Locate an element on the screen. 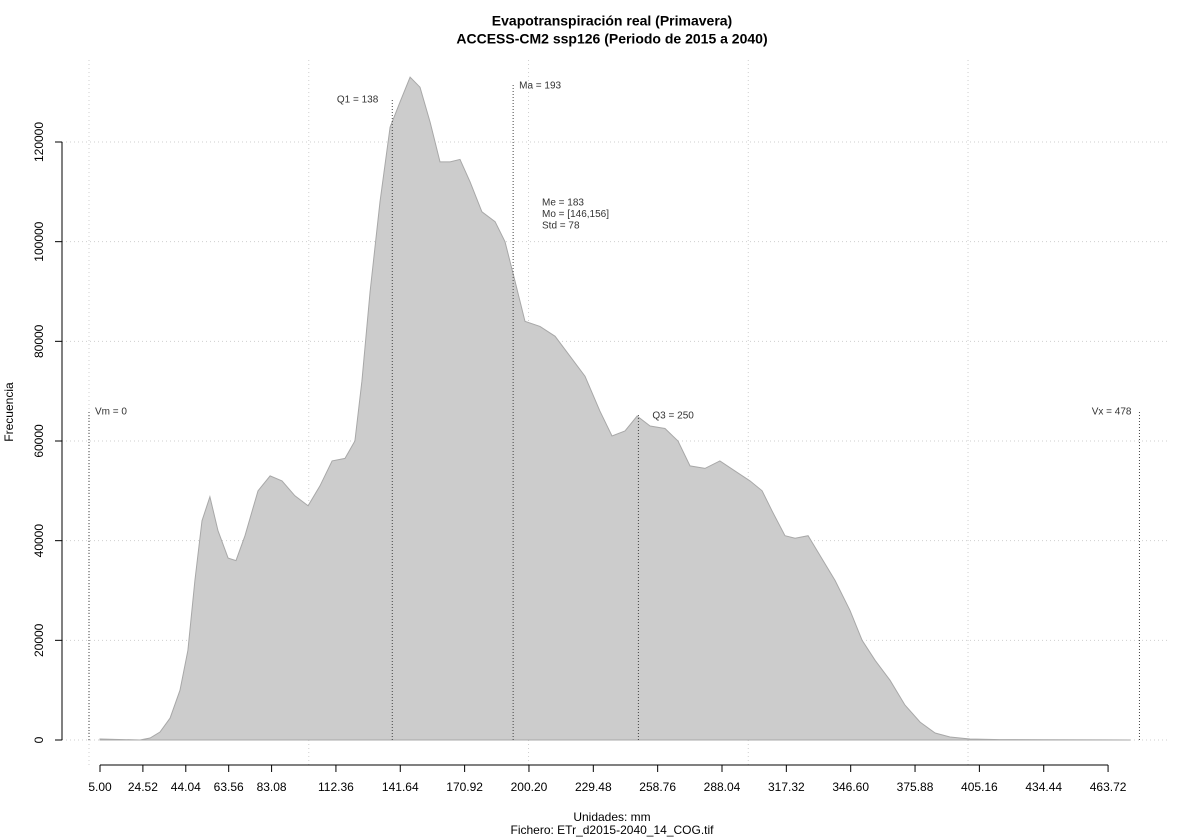 The height and width of the screenshot is (840, 1200). x-tick-label: 317.32 is located at coordinates (786, 787).